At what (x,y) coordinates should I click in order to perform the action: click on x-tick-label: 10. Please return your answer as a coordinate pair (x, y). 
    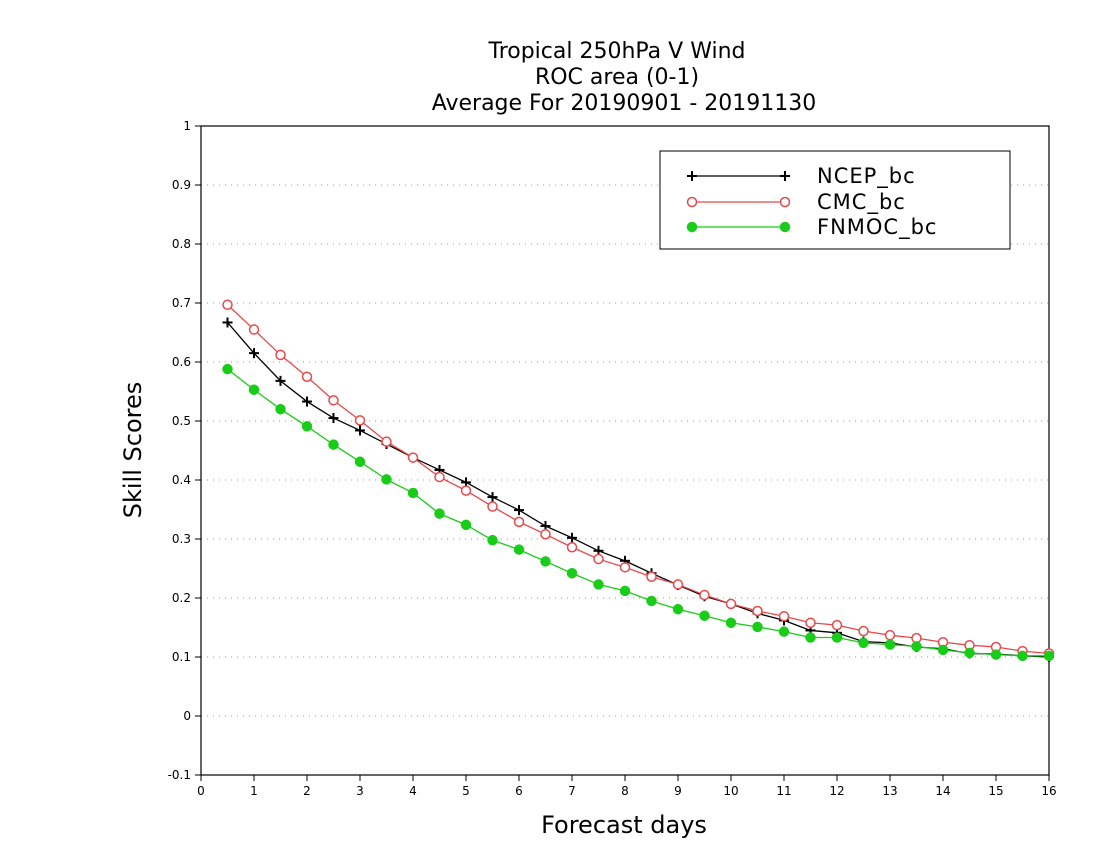
    Looking at the image, I should click on (730, 791).